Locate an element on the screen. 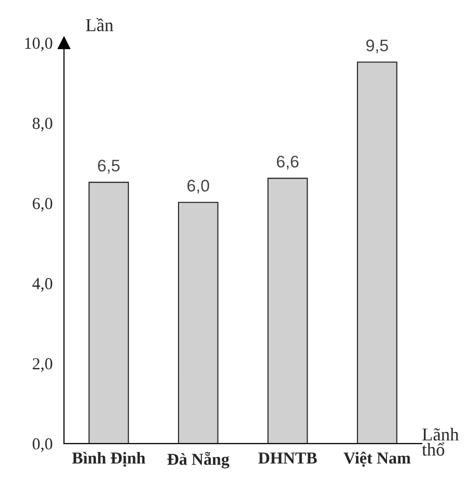 The image size is (474, 477). y-tick-label: 10,0 is located at coordinates (38, 45).